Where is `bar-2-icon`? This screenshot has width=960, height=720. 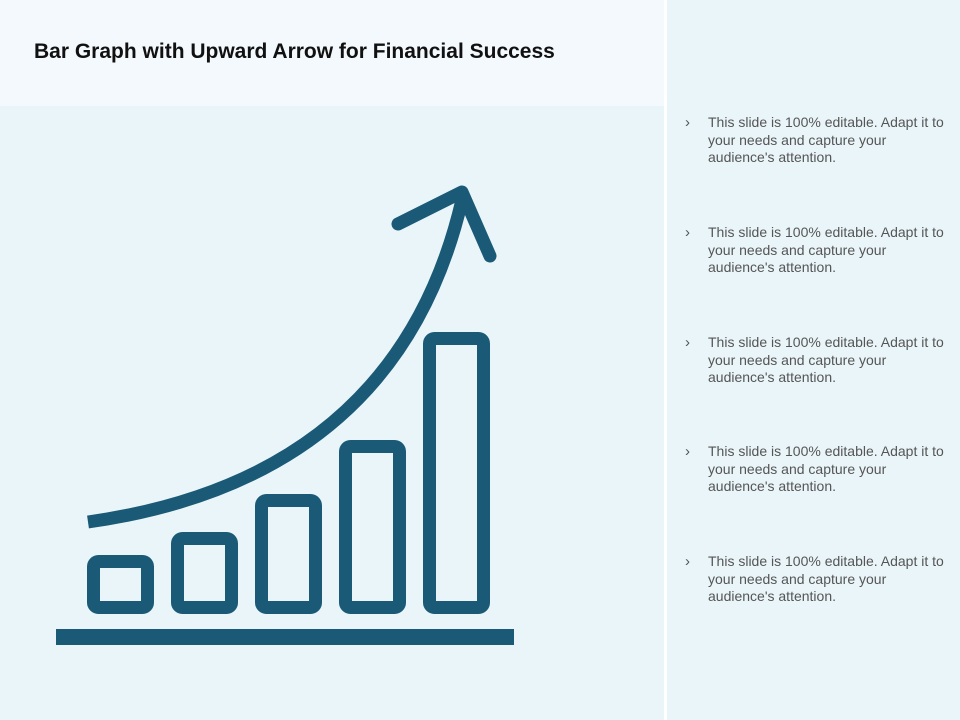 bar-2-icon is located at coordinates (204, 573).